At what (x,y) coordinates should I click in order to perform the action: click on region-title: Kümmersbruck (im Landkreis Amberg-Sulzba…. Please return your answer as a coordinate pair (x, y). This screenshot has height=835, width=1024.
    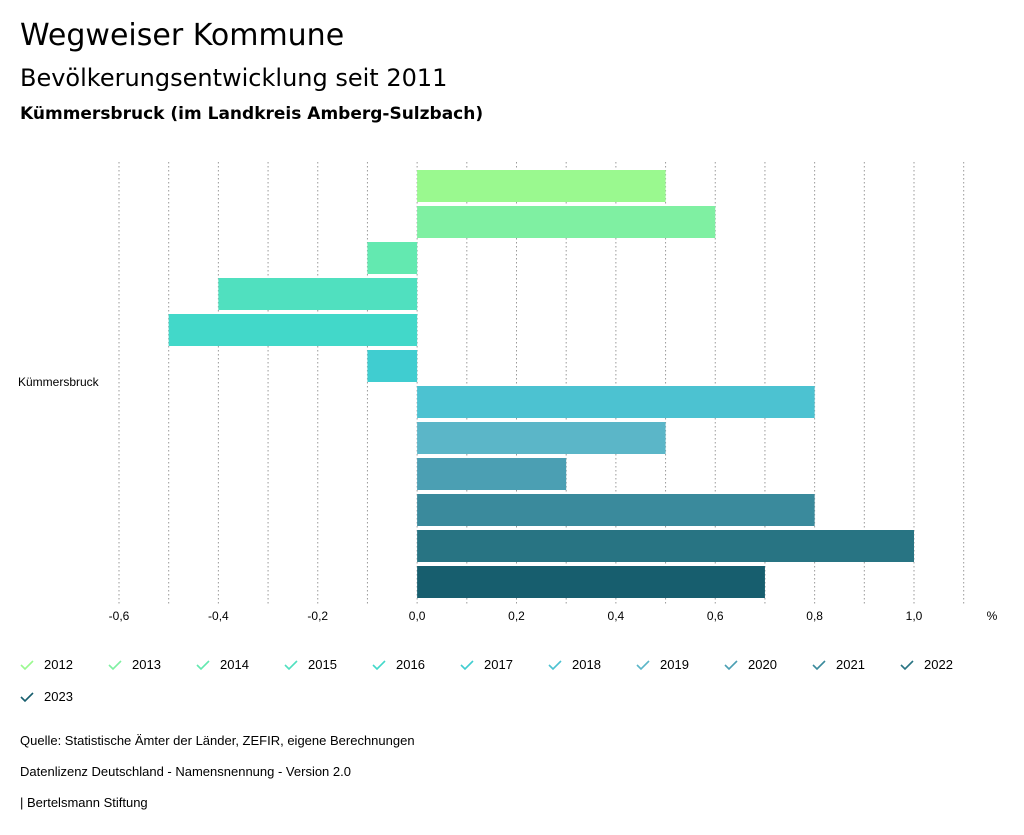
    Looking at the image, I should click on (252, 114).